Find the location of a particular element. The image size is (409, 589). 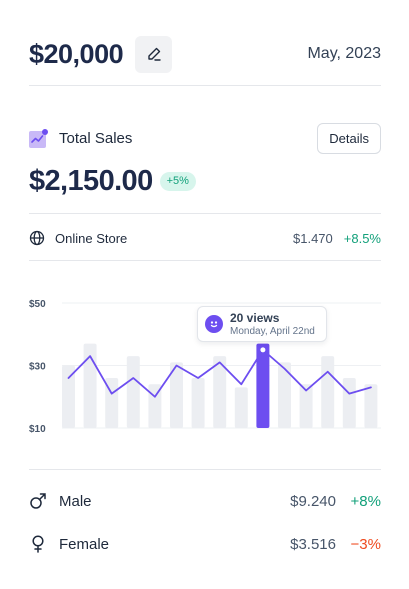

total-sales-header: Total Sales Details is located at coordinates (205, 138).